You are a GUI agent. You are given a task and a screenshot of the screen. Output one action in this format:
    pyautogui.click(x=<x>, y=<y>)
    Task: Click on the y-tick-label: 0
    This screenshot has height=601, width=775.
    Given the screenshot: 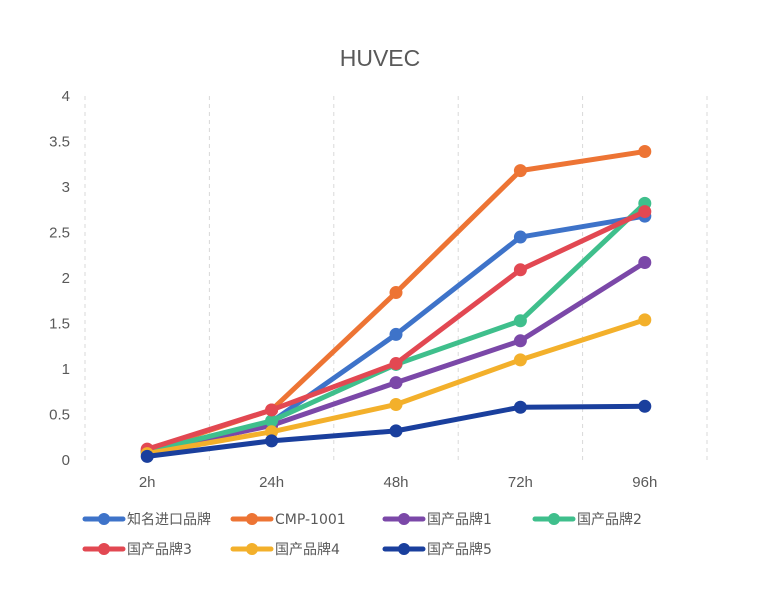 What is the action you would take?
    pyautogui.click(x=66, y=460)
    